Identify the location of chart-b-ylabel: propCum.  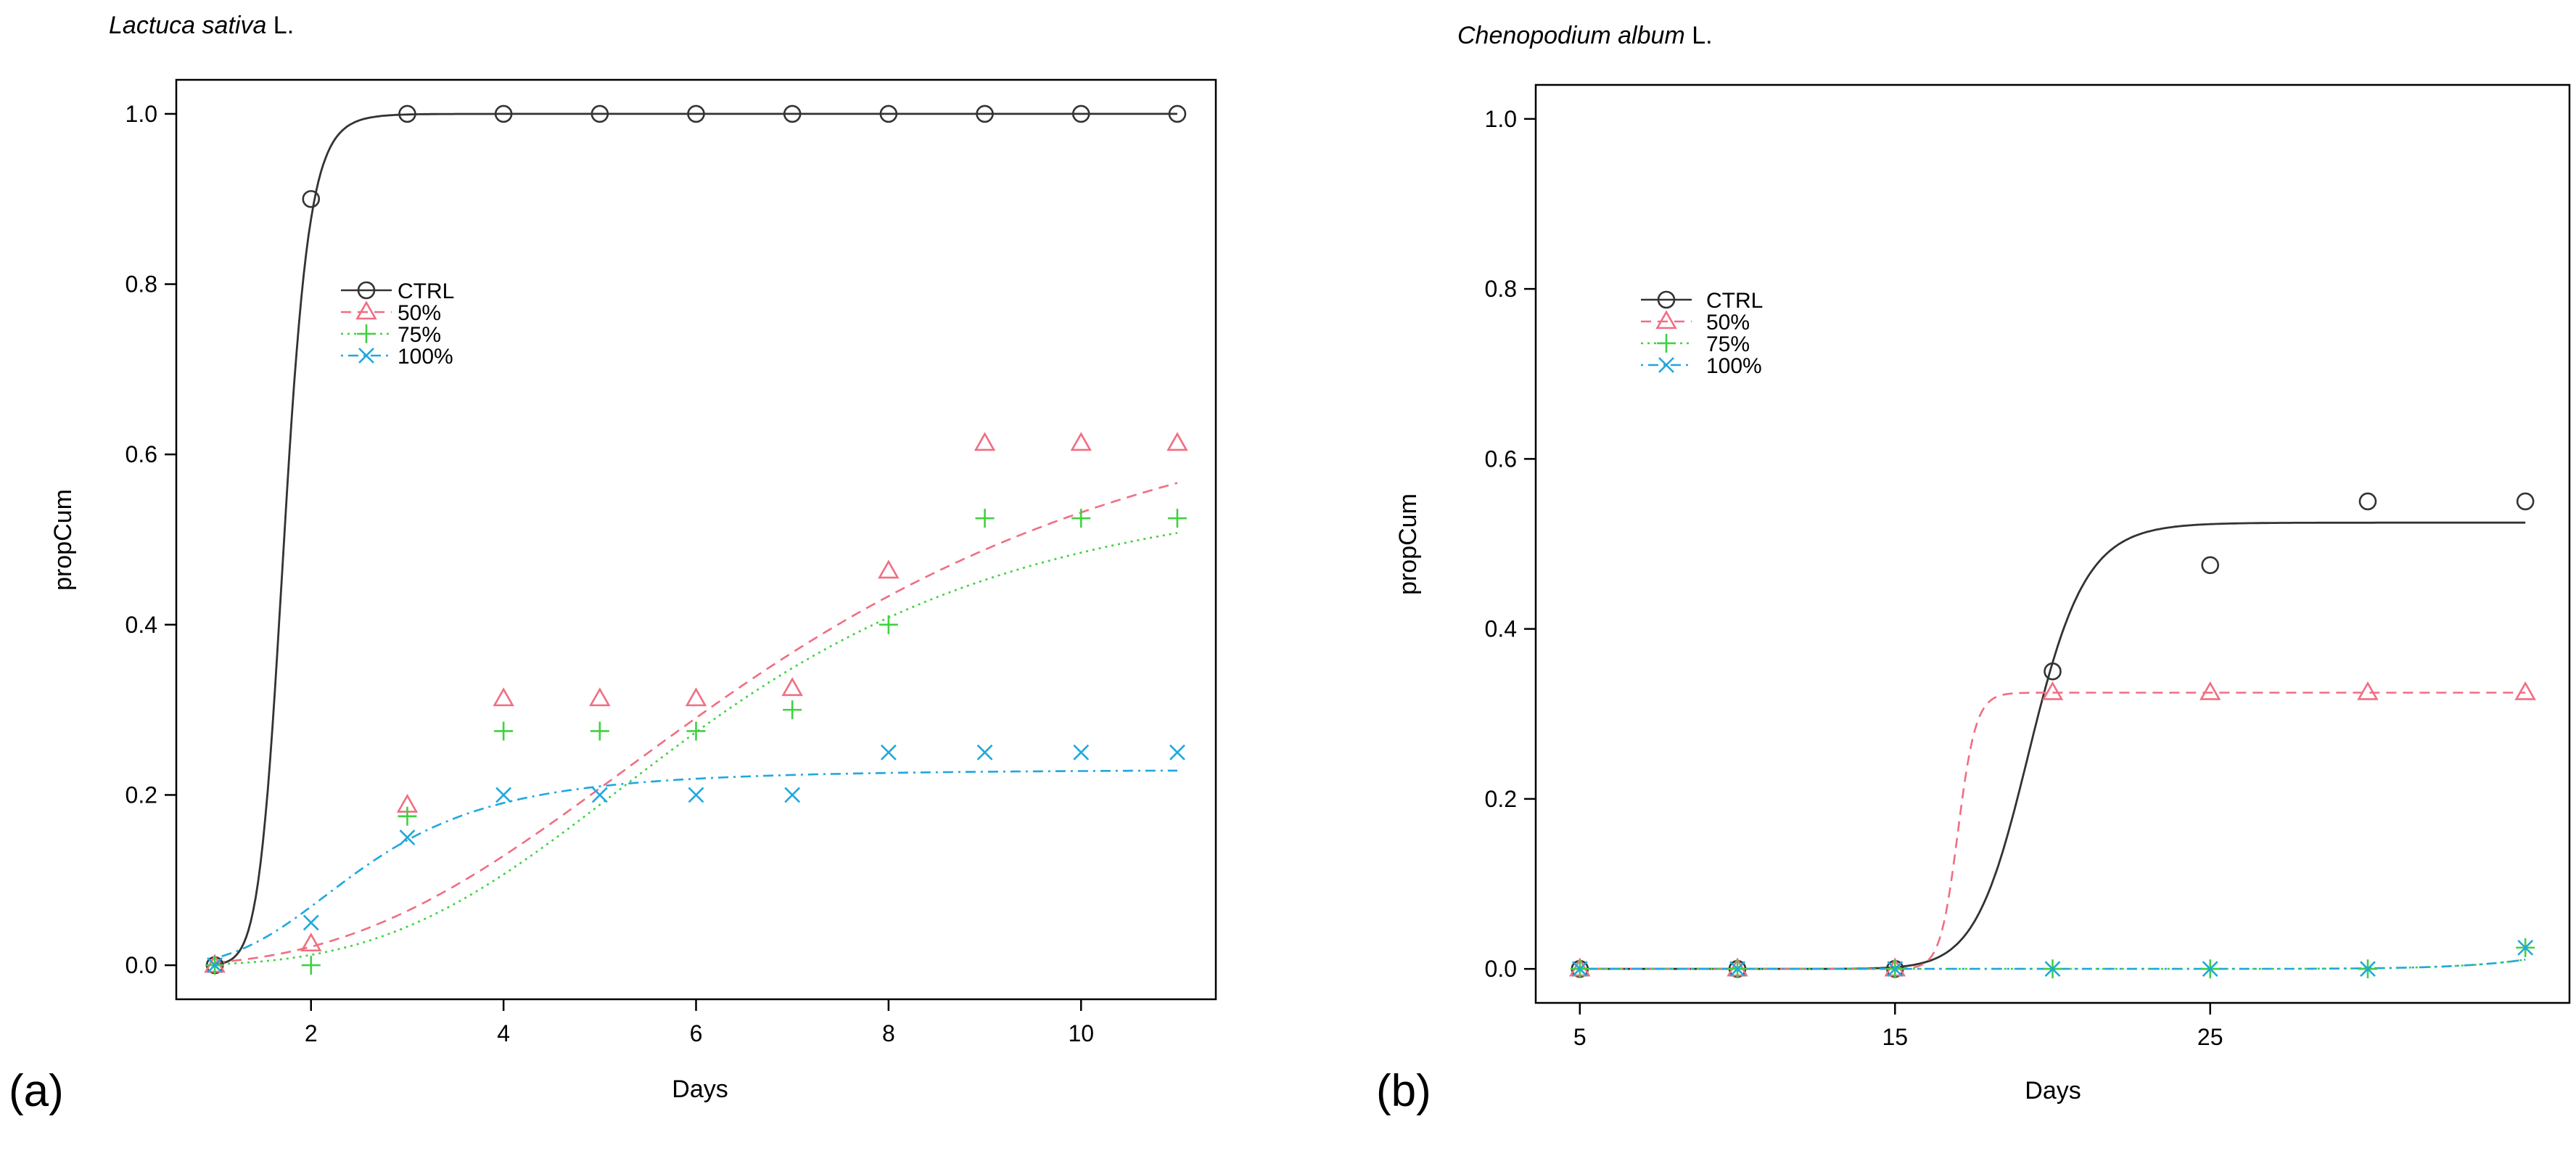
(1408, 544).